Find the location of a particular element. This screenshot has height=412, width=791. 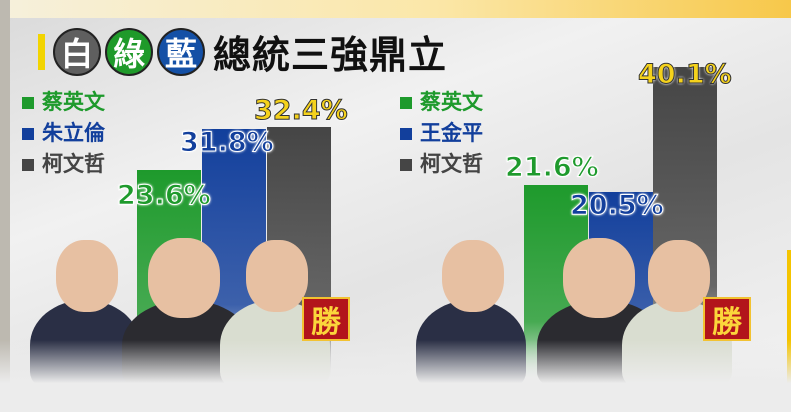

legend-1: 蔡英文 王金平 柯文哲 is located at coordinates (441, 133).